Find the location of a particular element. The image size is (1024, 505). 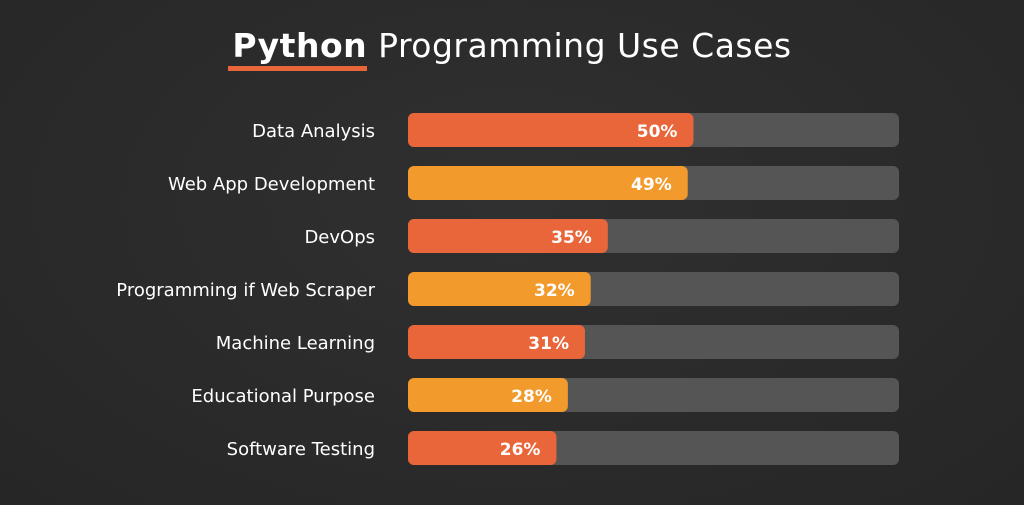

category-label: Web App Development is located at coordinates (271, 184).